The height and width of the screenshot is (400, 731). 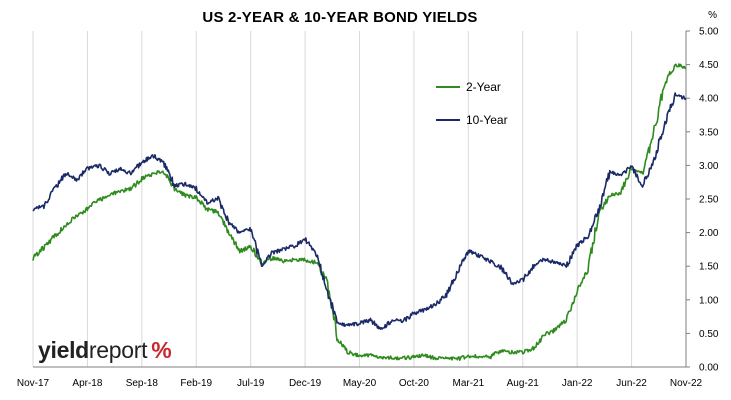 I want to click on y-tick-label: 1.50, so click(x=709, y=267).